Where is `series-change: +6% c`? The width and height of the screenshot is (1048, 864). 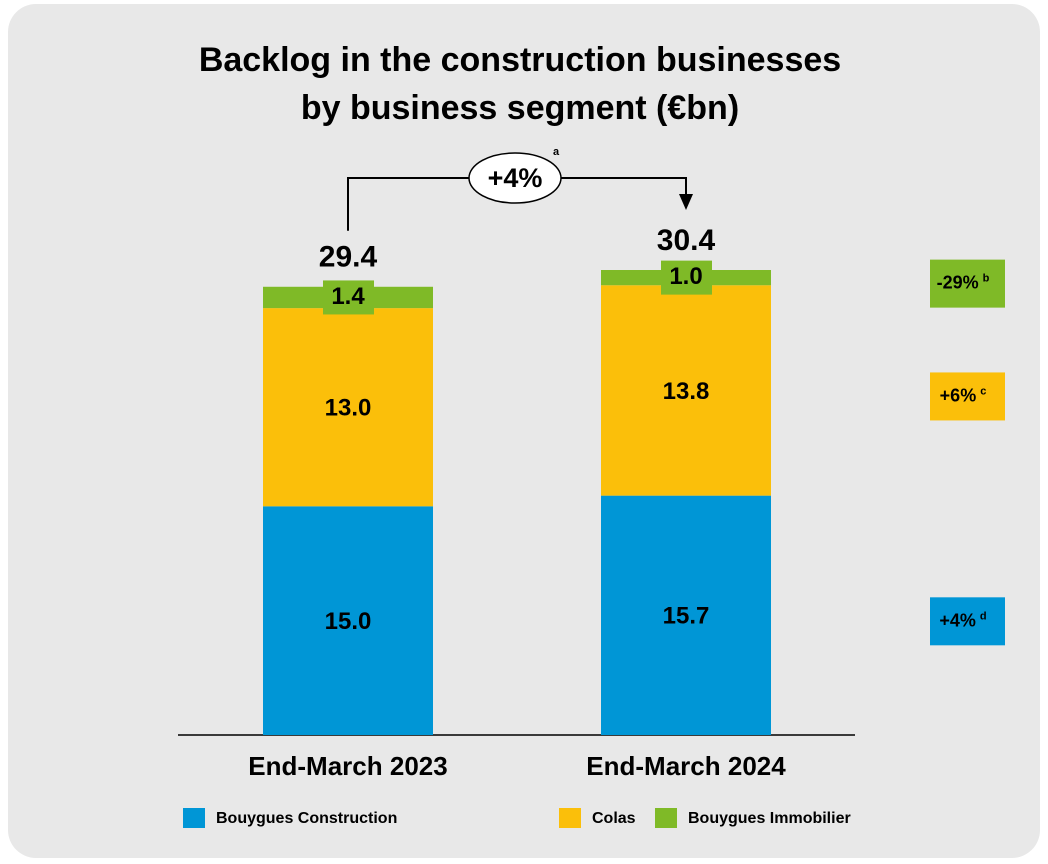
series-change: +6% c is located at coordinates (963, 395).